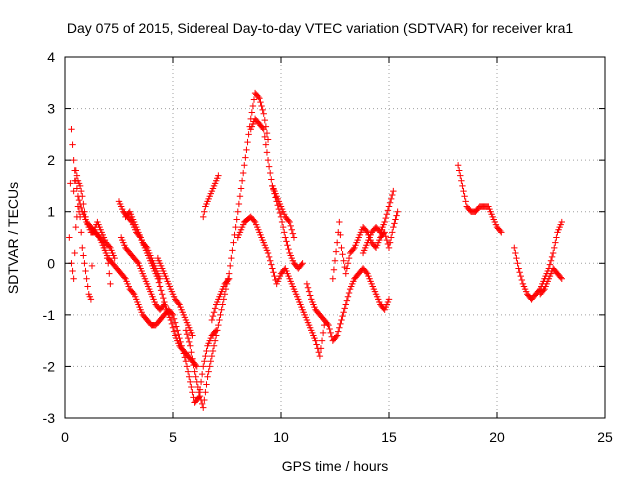  I want to click on x-tick-label: 15, so click(389, 437).